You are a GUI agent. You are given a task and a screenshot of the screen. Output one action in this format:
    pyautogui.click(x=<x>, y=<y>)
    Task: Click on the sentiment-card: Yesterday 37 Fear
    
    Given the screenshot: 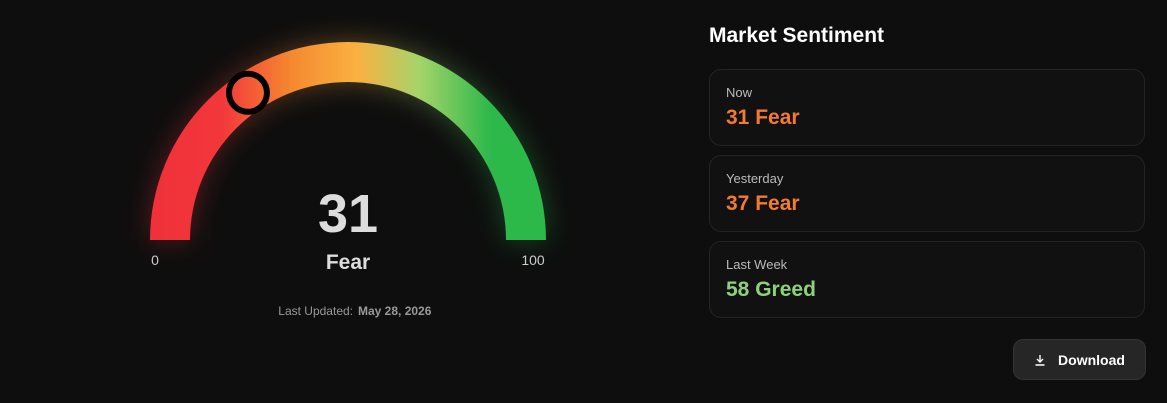 What is the action you would take?
    pyautogui.click(x=927, y=193)
    